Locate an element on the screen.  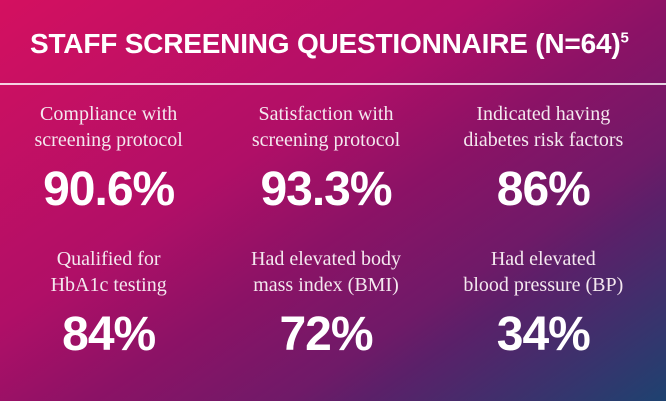
stat-value: 84% is located at coordinates (109, 334).